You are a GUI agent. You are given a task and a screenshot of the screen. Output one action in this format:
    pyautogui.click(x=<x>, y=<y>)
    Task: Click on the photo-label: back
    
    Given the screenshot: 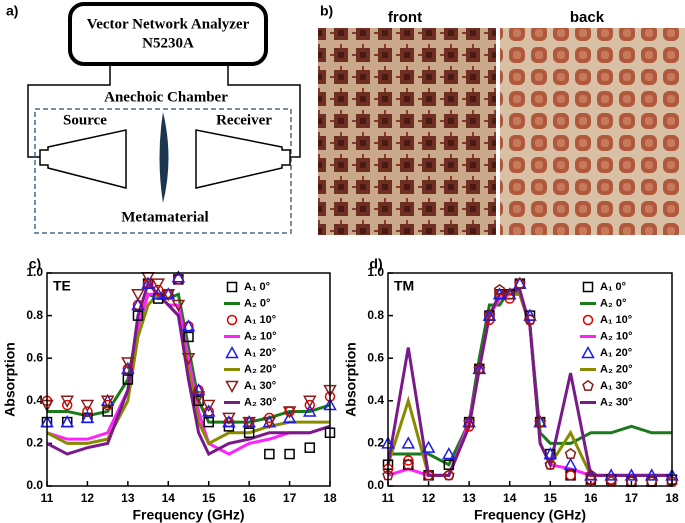 What is the action you would take?
    pyautogui.click(x=587, y=17)
    